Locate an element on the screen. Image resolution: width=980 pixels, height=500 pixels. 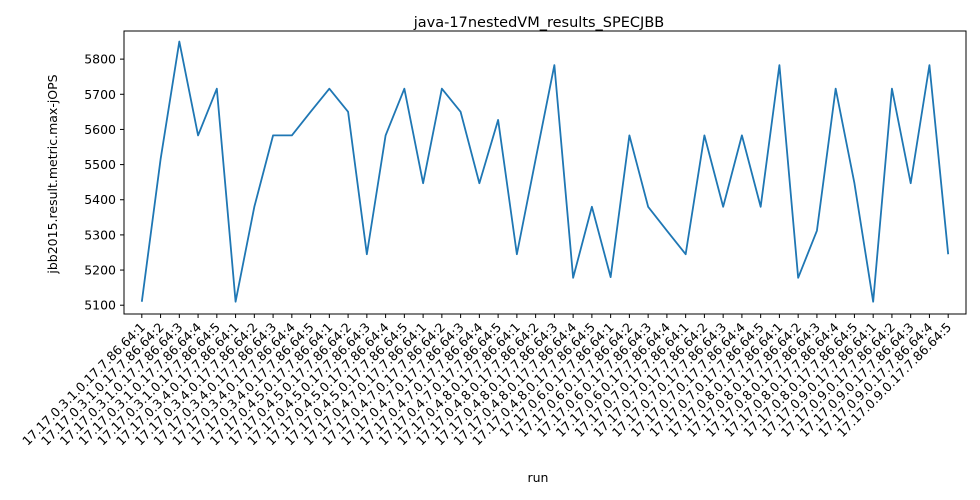
chart-title: java-17nestedVM_results_SPECJBB is located at coordinates (538, 23).